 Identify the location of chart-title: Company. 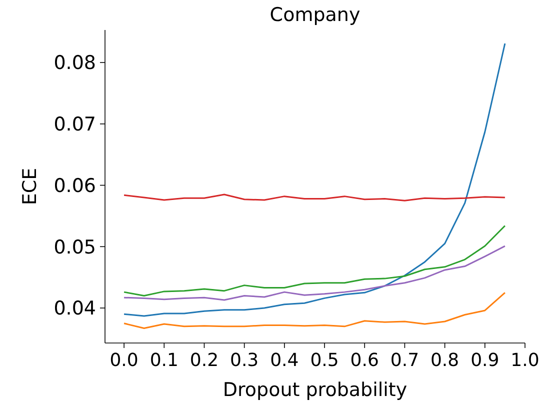
(315, 15).